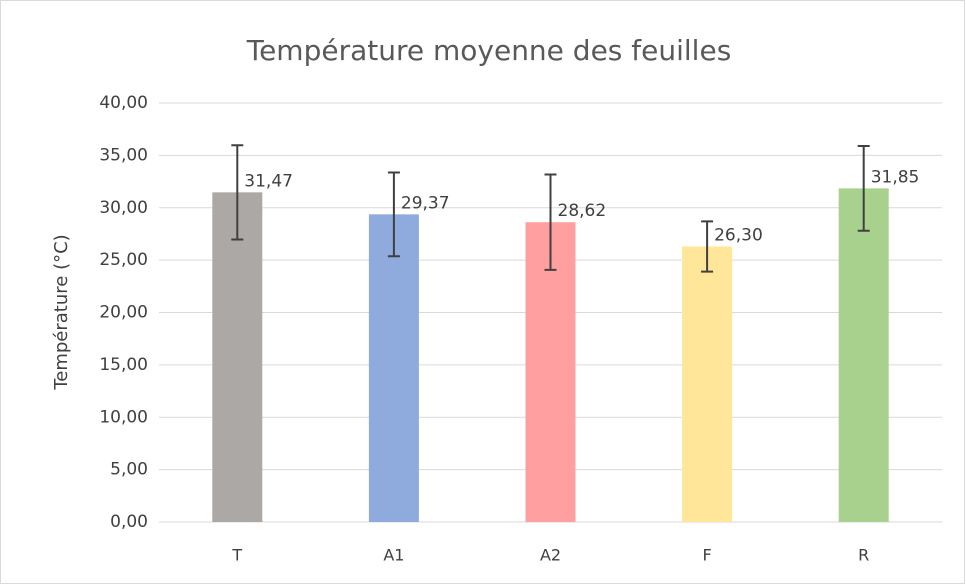 This screenshot has width=966, height=585. Describe the element at coordinates (706, 555) in the screenshot. I see `x-tick-label: F` at that location.